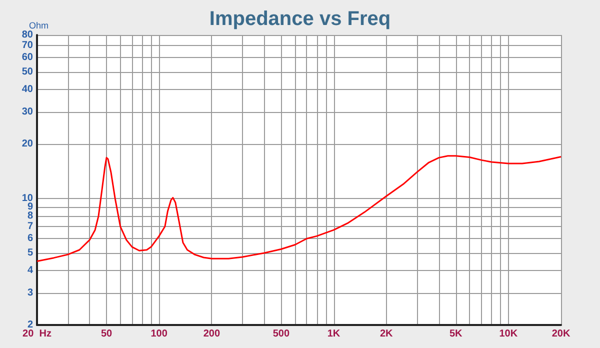 The width and height of the screenshot is (600, 348). Describe the element at coordinates (39, 25) in the screenshot. I see `y-axis-title: Ohm` at that location.